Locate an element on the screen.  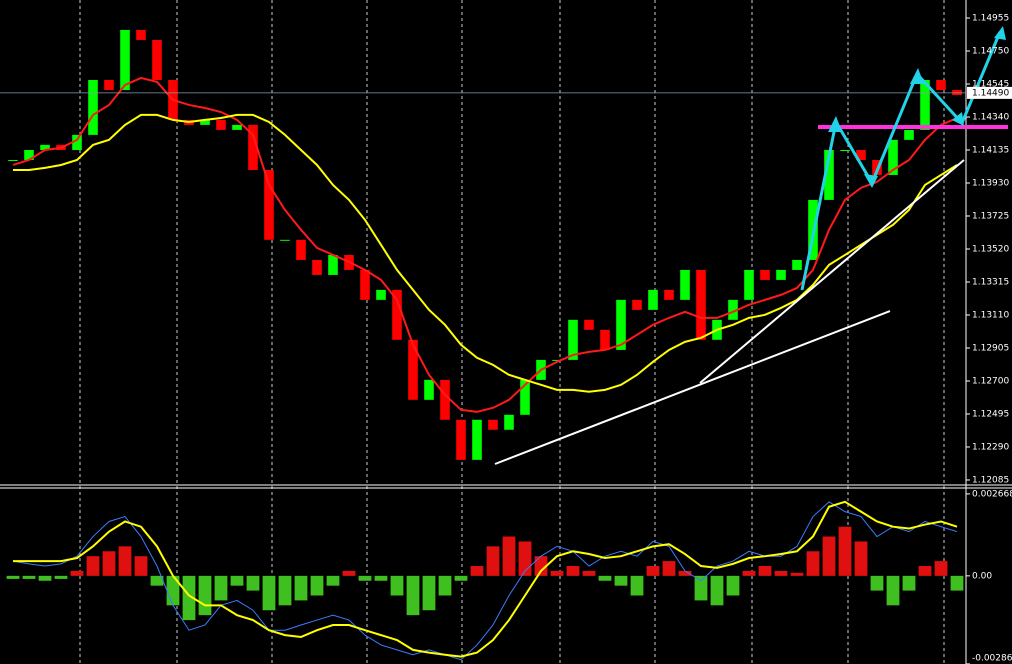
y-tick-label: 1.14340 is located at coordinates (990, 118).